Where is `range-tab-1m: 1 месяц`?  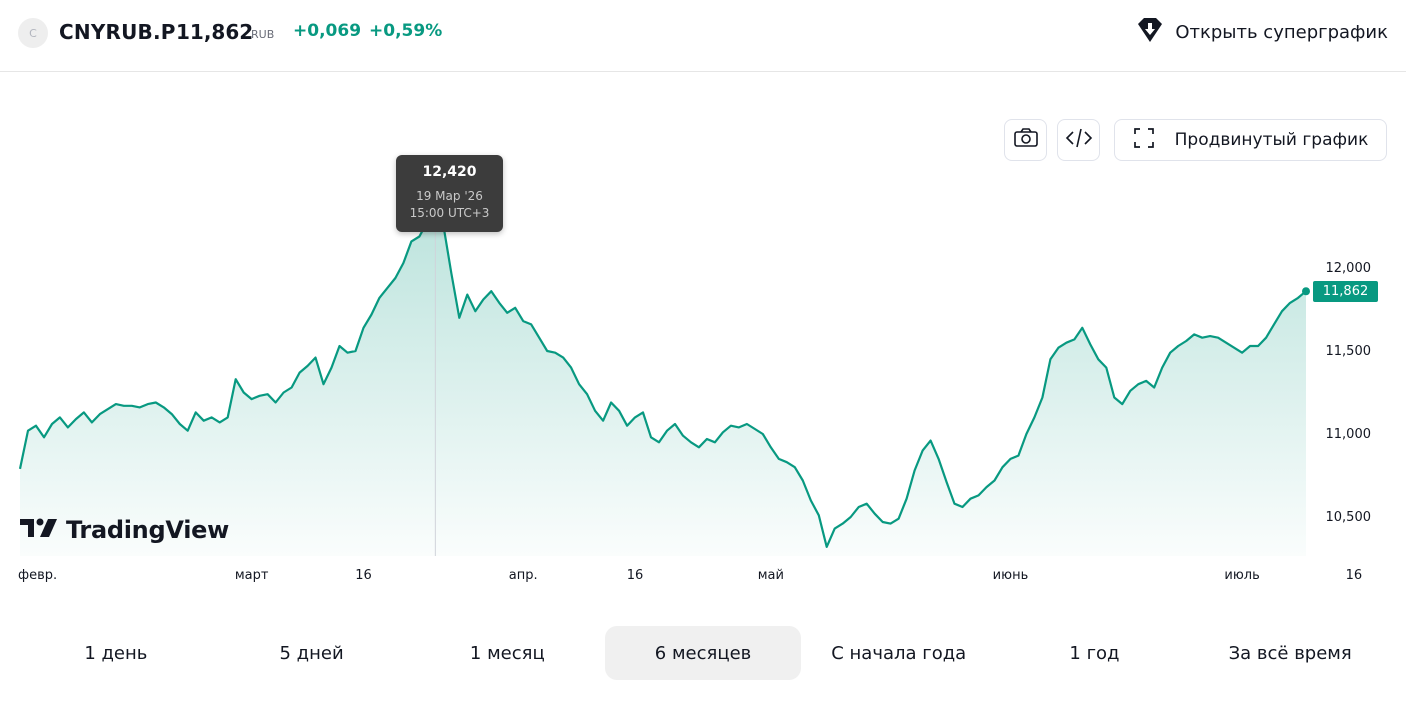
range-tab-1m: 1 месяц is located at coordinates (507, 653).